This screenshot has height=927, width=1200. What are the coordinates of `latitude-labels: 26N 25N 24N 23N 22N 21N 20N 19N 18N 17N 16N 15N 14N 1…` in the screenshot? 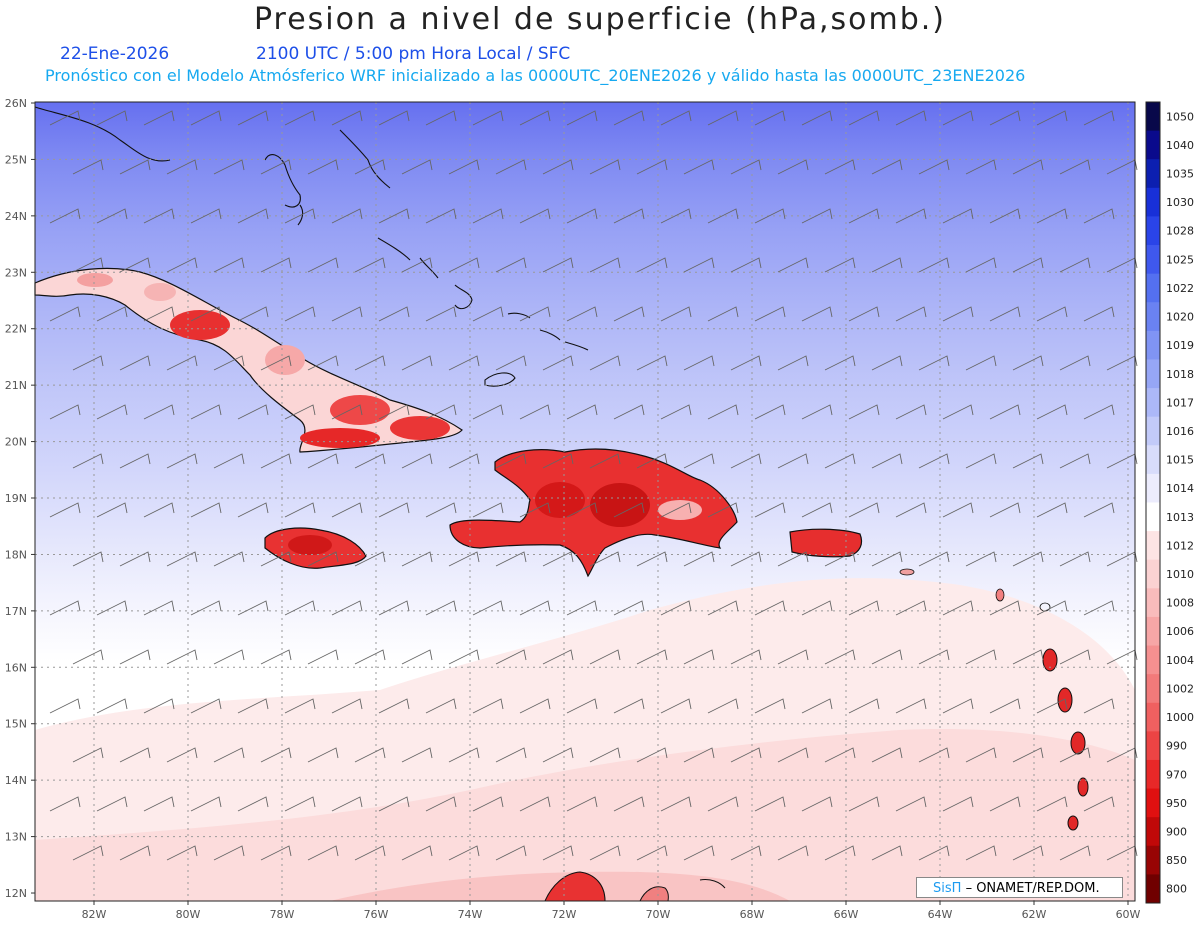 It's located at (20, 498).